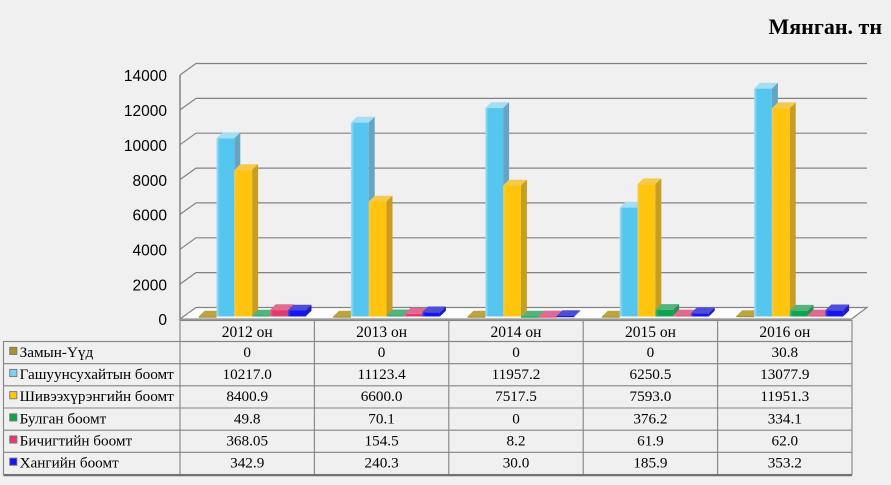  I want to click on svg-text: 7517.5, so click(516, 396).